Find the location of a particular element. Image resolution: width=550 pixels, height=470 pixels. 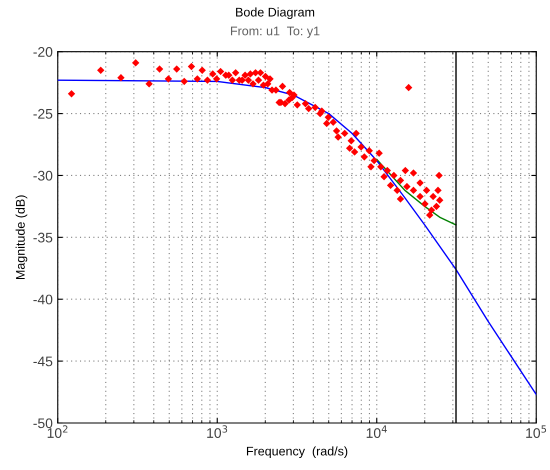

y-tick-label: -25 is located at coordinates (42, 113).